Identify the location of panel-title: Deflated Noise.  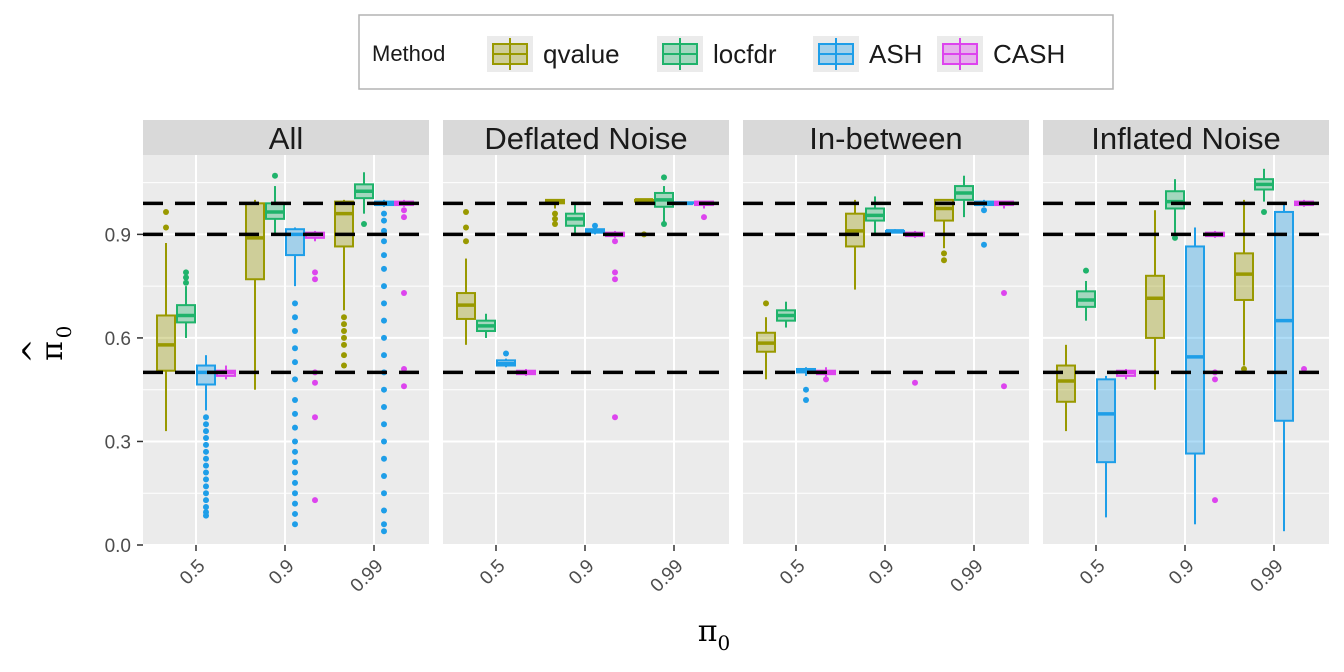
(585, 138).